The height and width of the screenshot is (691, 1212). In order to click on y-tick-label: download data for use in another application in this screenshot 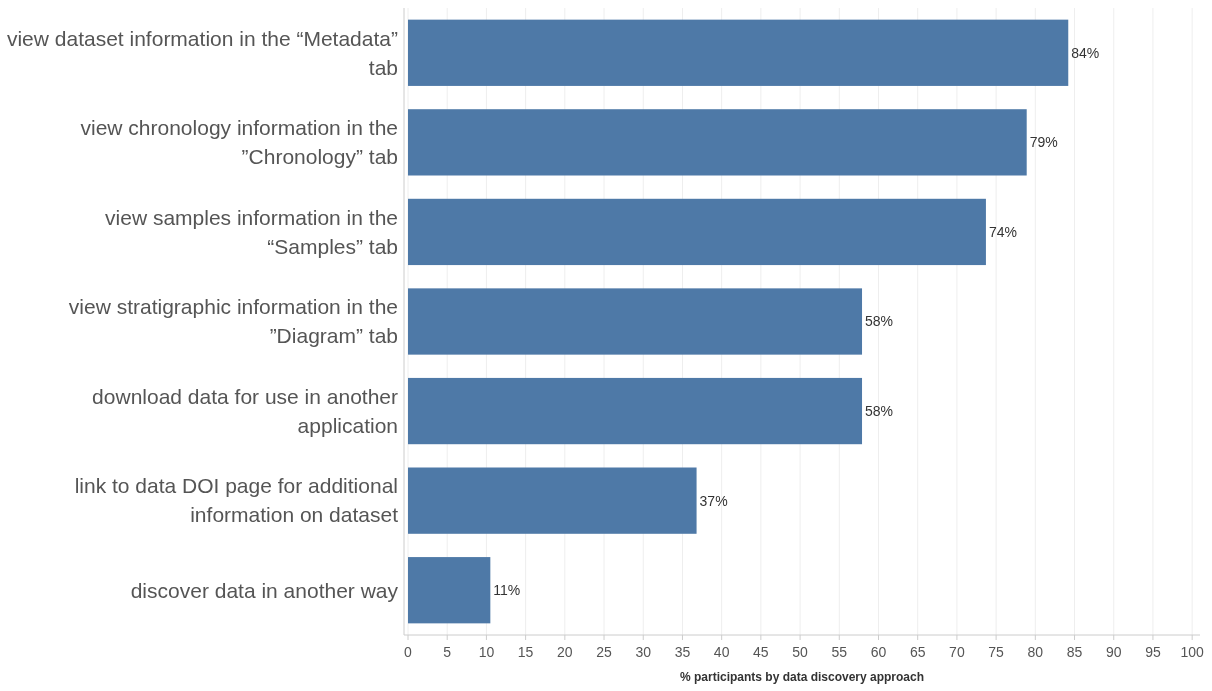, I will do `click(245, 410)`.